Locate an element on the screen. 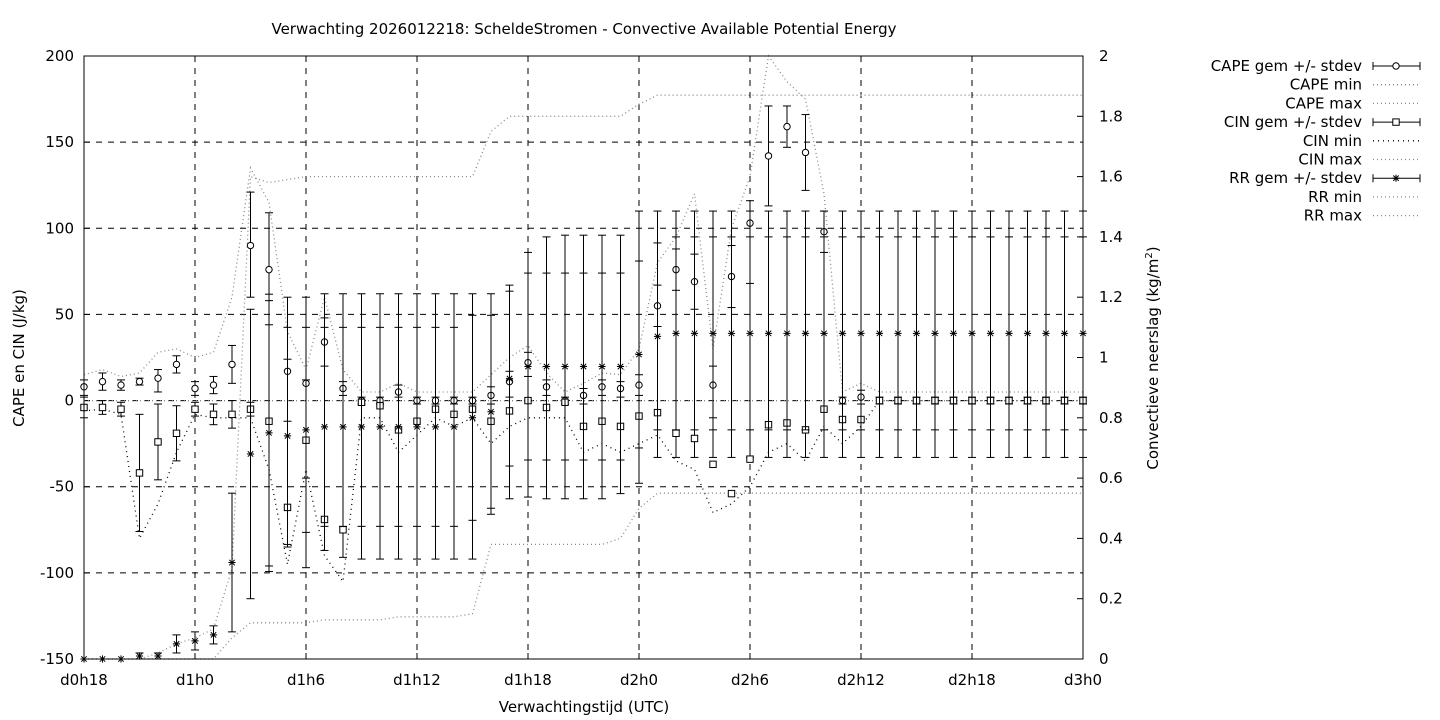 The width and height of the screenshot is (1440, 720). x-tick-label: d1h18 is located at coordinates (528, 680).